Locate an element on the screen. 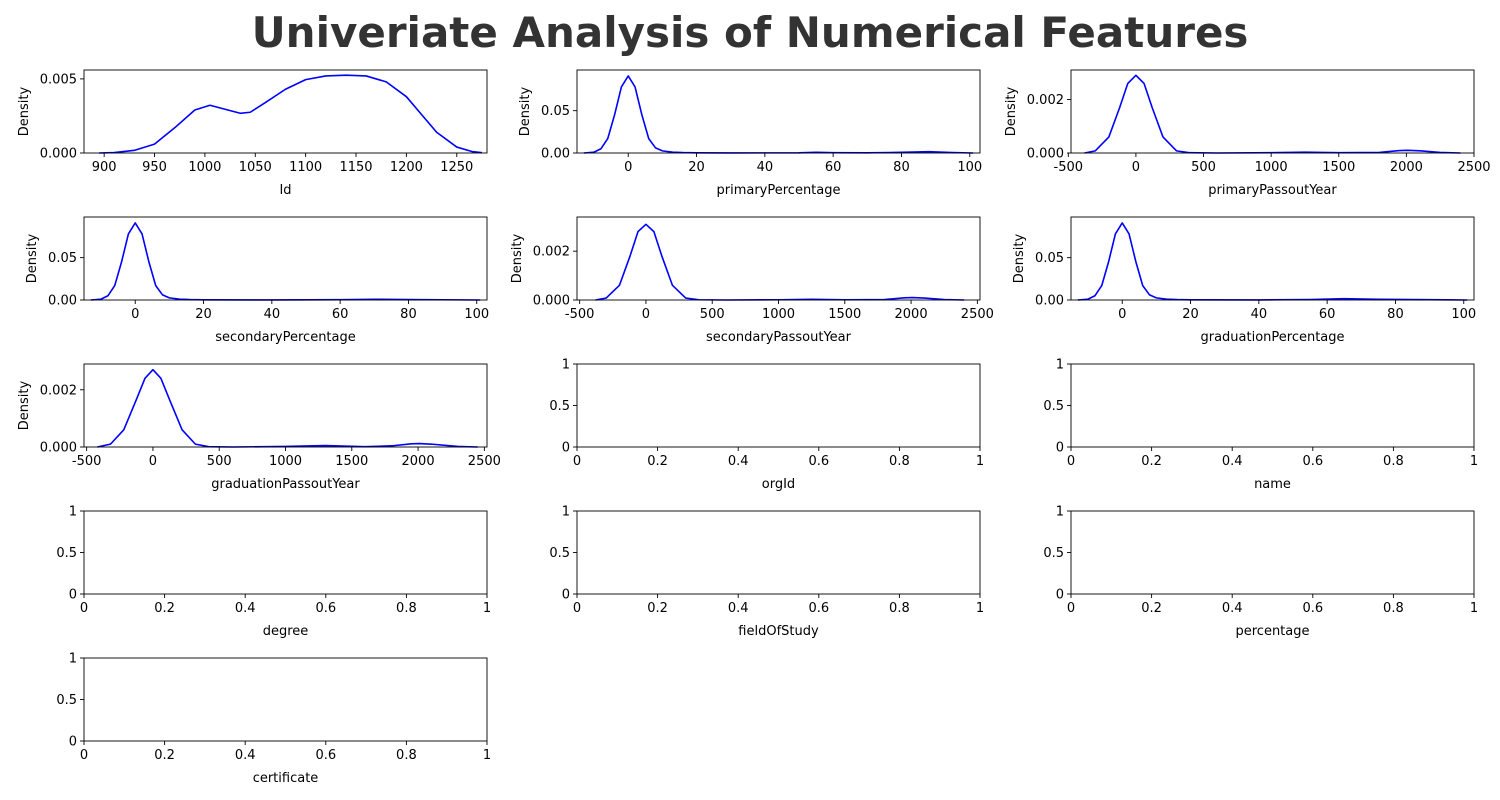 This screenshot has height=800, width=1500. x-tick-label: 1200 is located at coordinates (406, 167).